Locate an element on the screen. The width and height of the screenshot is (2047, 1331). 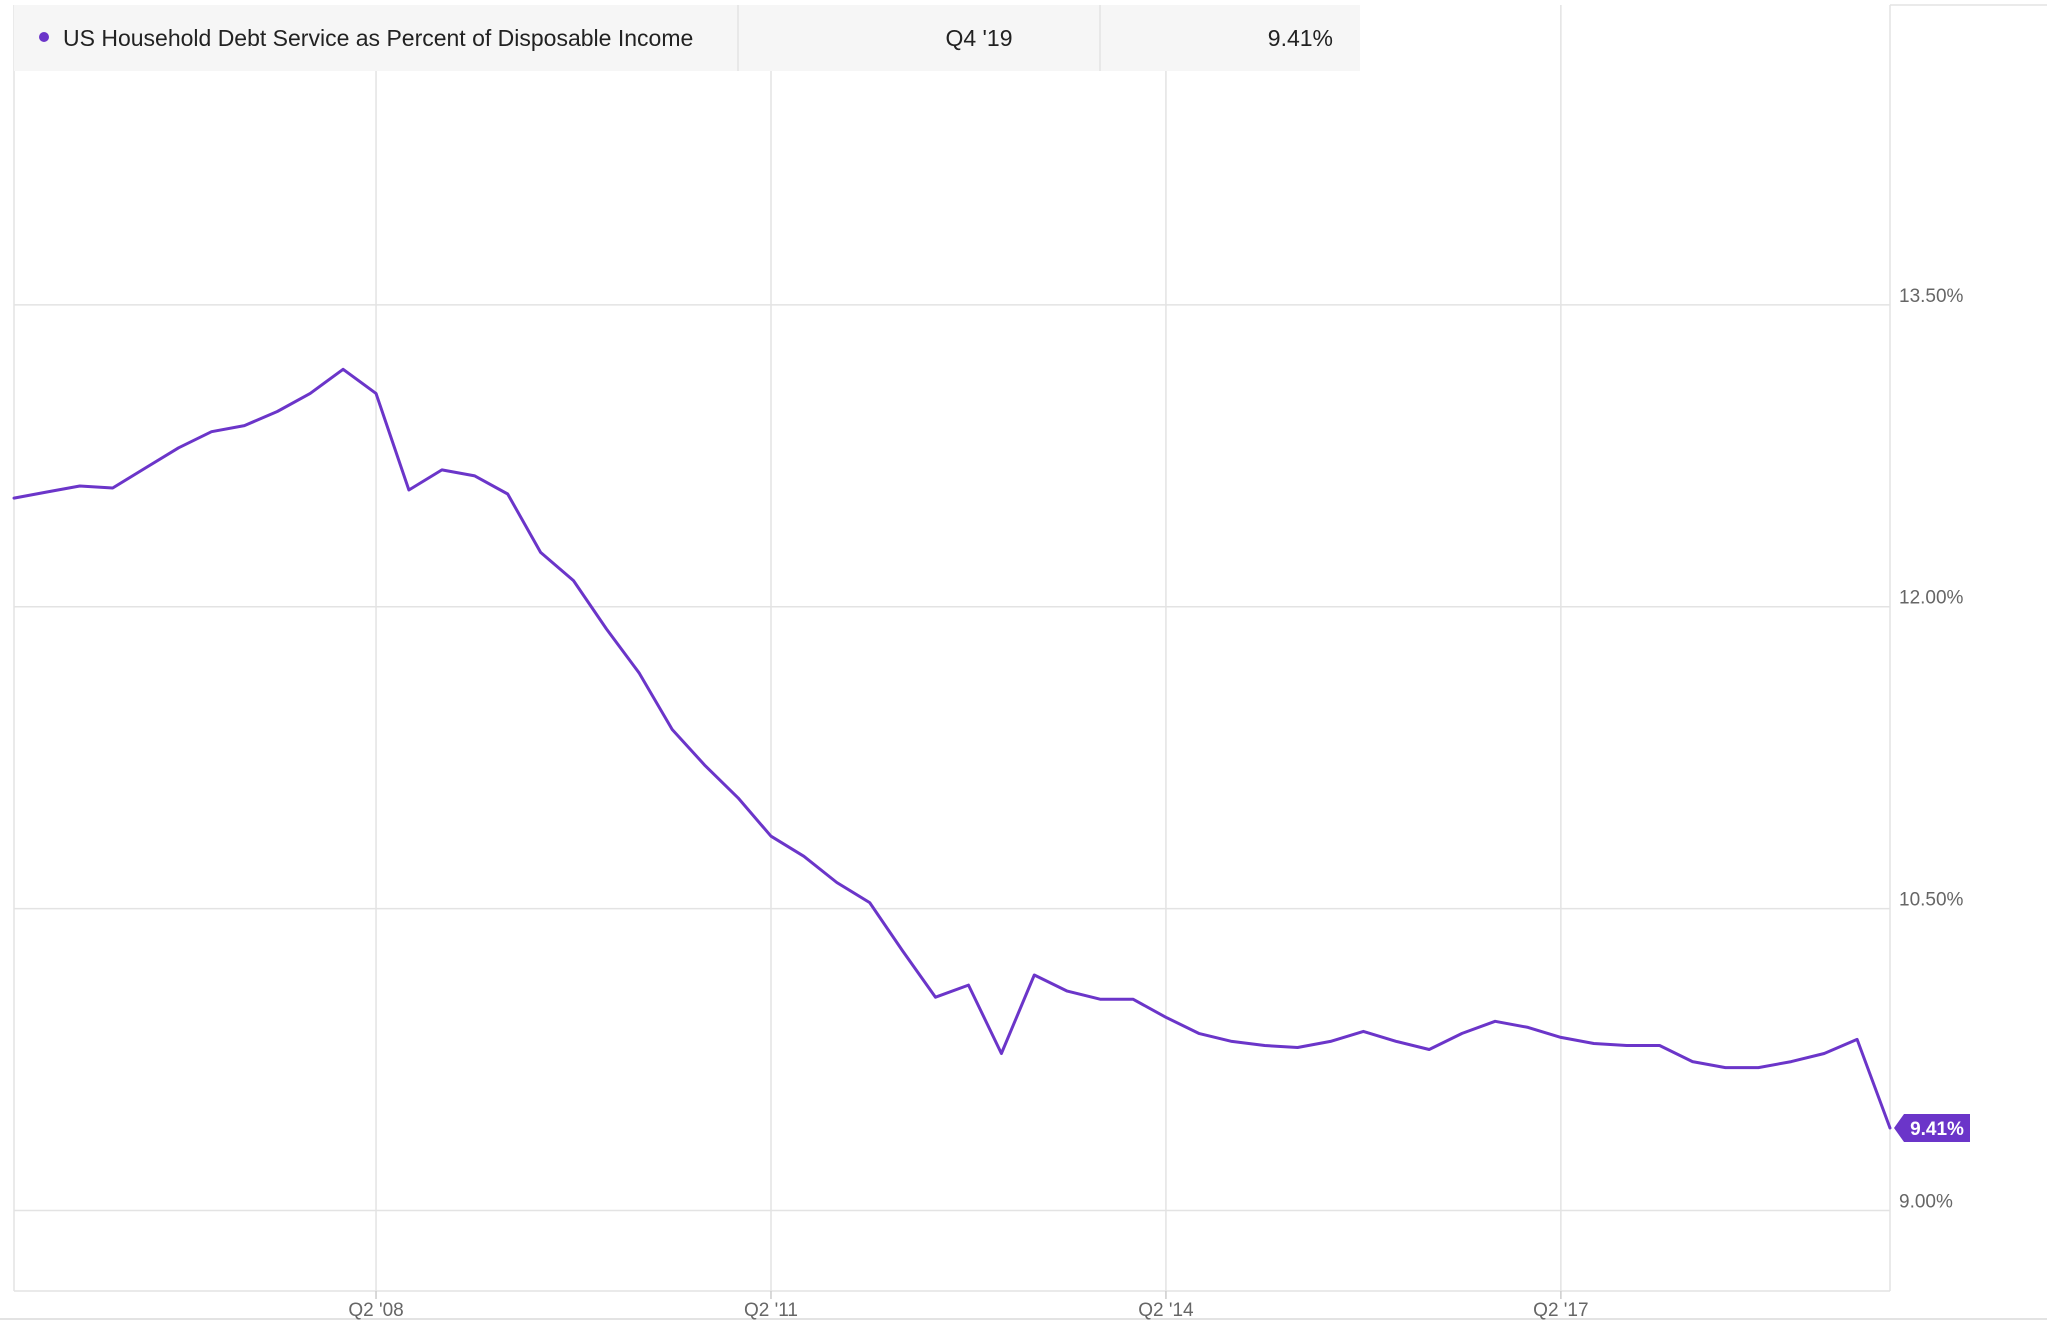
y-tick-label: 10.50% is located at coordinates (1931, 900).